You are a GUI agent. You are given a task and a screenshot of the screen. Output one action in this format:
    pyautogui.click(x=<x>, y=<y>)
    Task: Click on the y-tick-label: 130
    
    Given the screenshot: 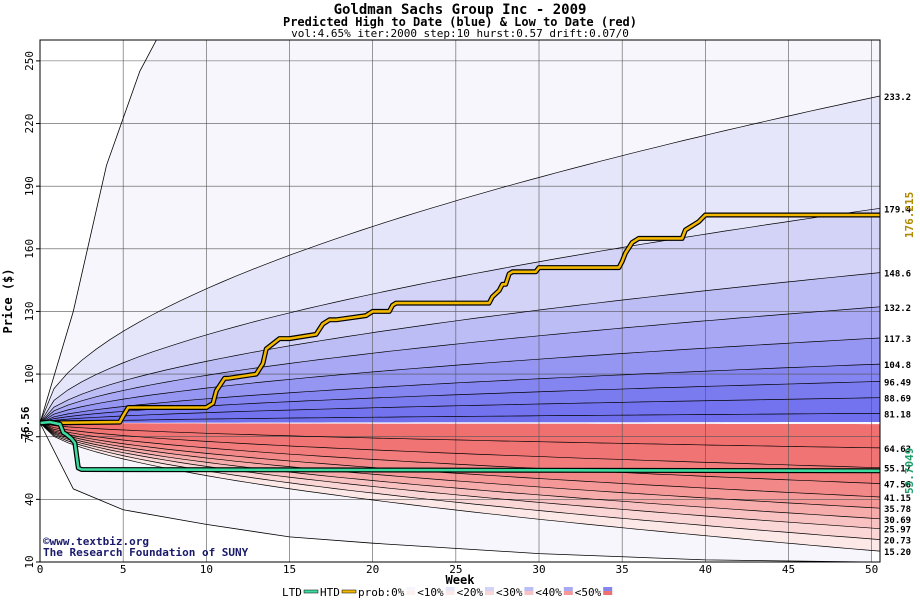 What is the action you would take?
    pyautogui.click(x=29, y=312)
    